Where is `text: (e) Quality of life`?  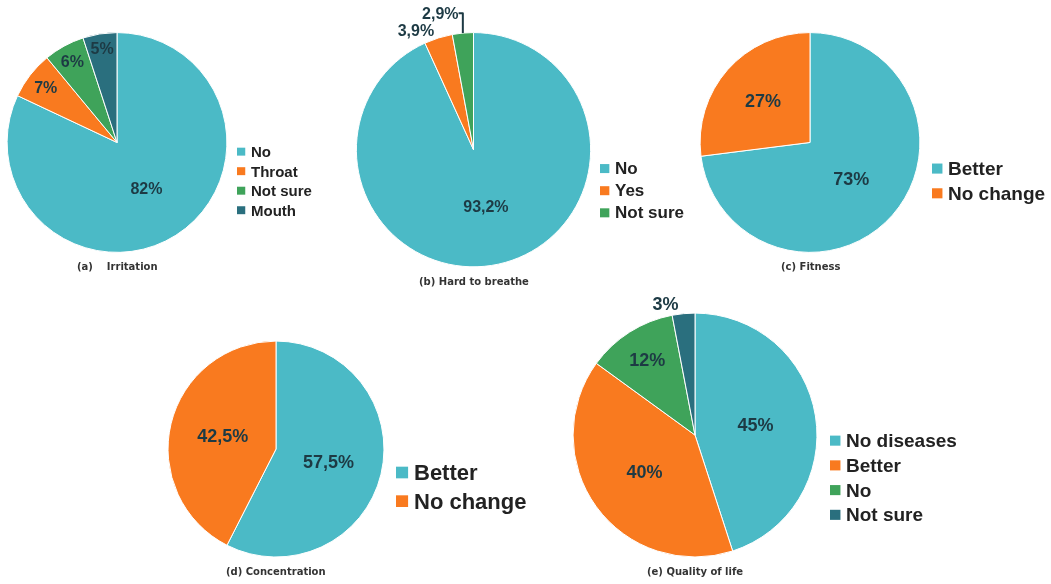
text: (e) Quality of life is located at coordinates (695, 571).